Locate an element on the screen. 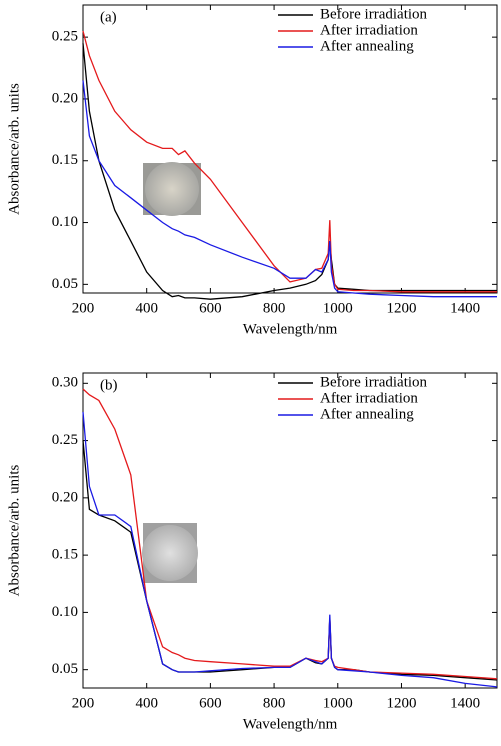  y-tick-label: 0.30 is located at coordinates (65, 383).